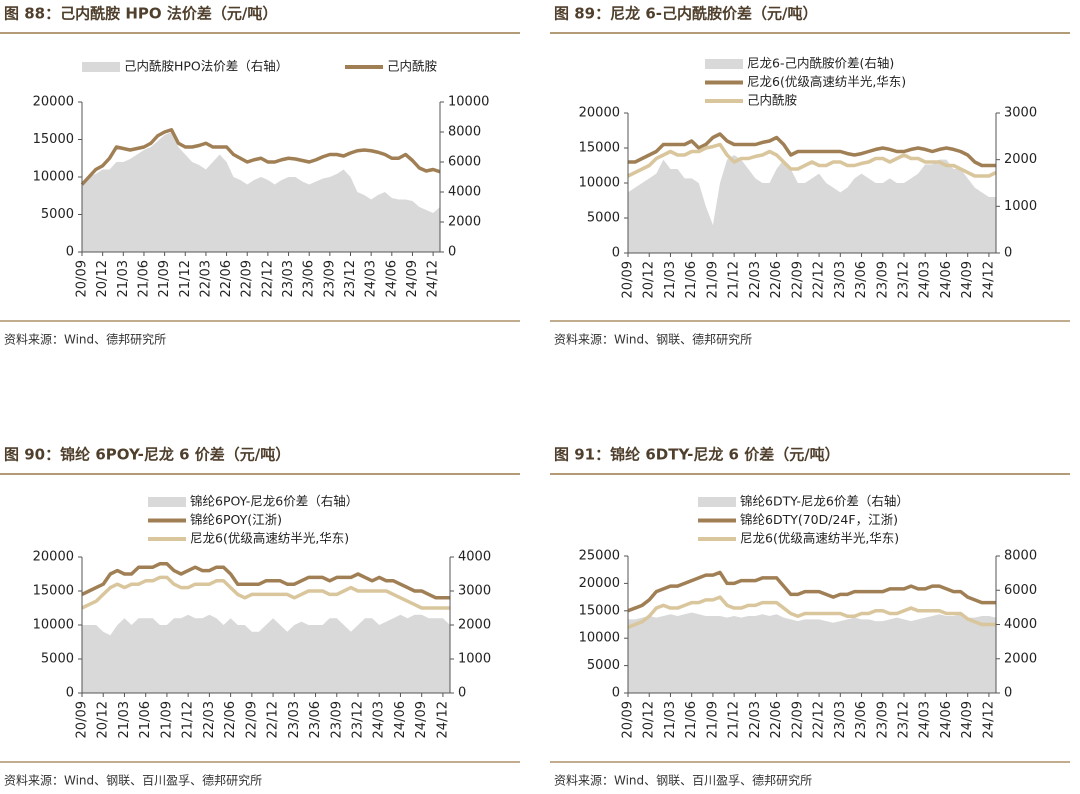 Image resolution: width=1080 pixels, height=794 pixels. What do you see at coordinates (819, 719) in the screenshot?
I see `x-tick-label: 22/12` at bounding box center [819, 719].